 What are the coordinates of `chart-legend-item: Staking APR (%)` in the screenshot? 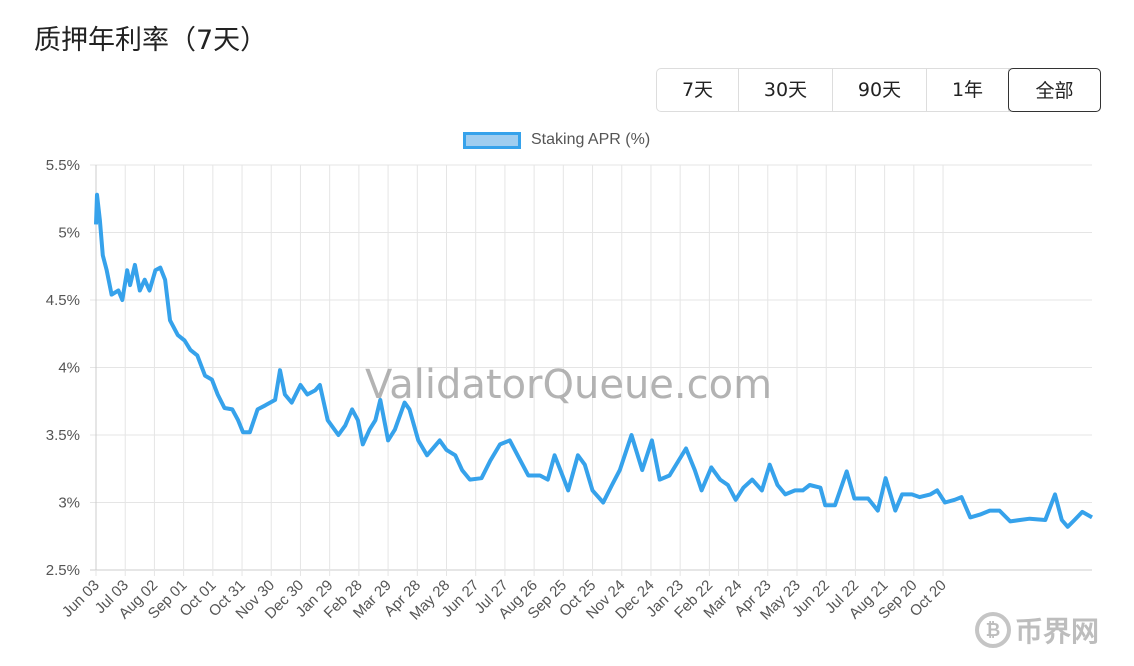 It's located at (556, 140).